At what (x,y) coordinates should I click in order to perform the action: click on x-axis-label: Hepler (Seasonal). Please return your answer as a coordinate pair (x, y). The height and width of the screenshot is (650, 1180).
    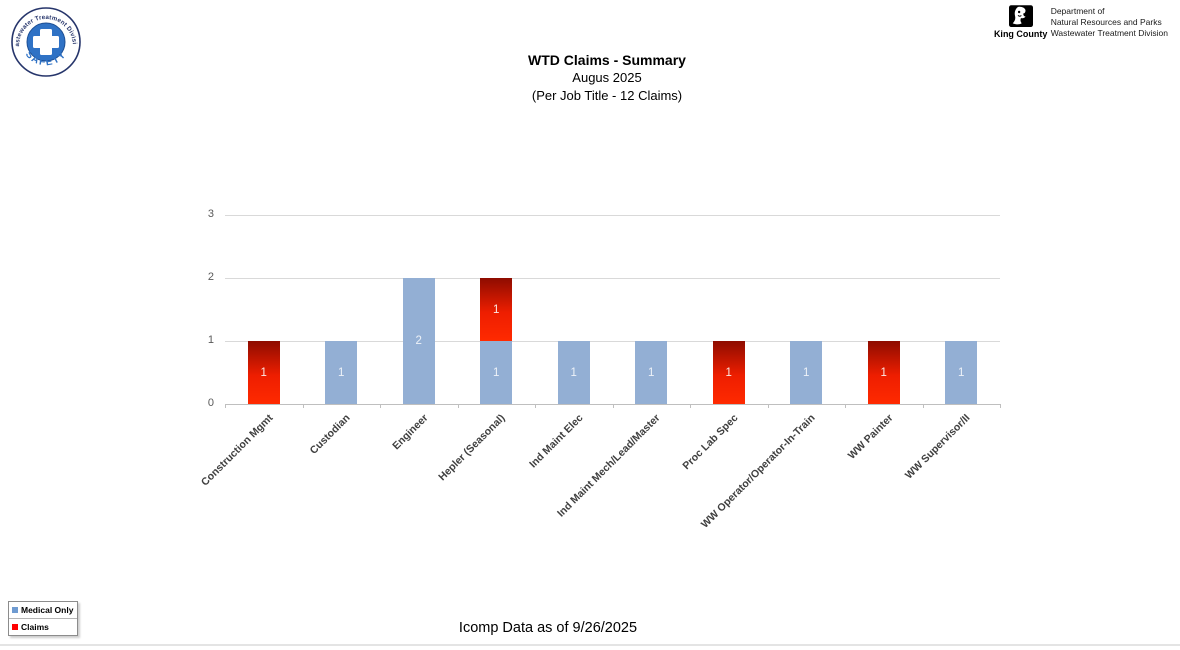
    Looking at the image, I should click on (472, 448).